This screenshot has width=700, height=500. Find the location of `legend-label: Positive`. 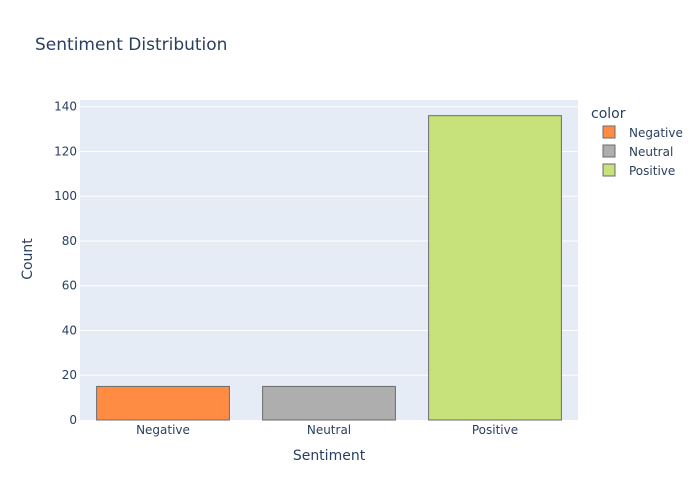

legend-label: Positive is located at coordinates (652, 171).